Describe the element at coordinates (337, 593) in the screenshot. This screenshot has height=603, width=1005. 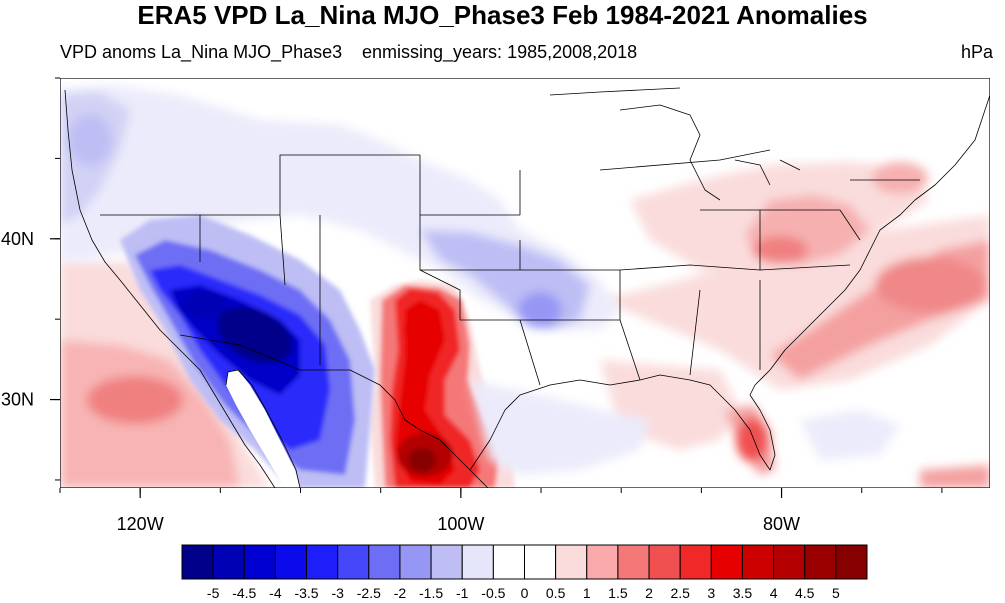
I see `colorbar-label: -3` at that location.